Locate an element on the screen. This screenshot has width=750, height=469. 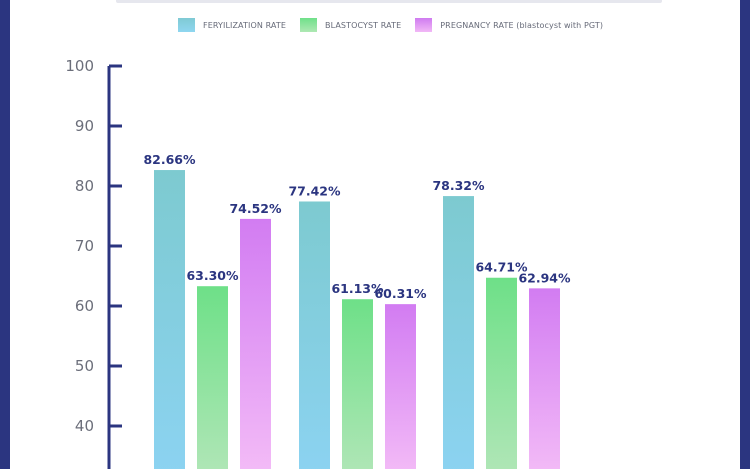
legend-label-pregnancy: PREGNANCY RATE (blastocyst with PGT) is located at coordinates (522, 25).